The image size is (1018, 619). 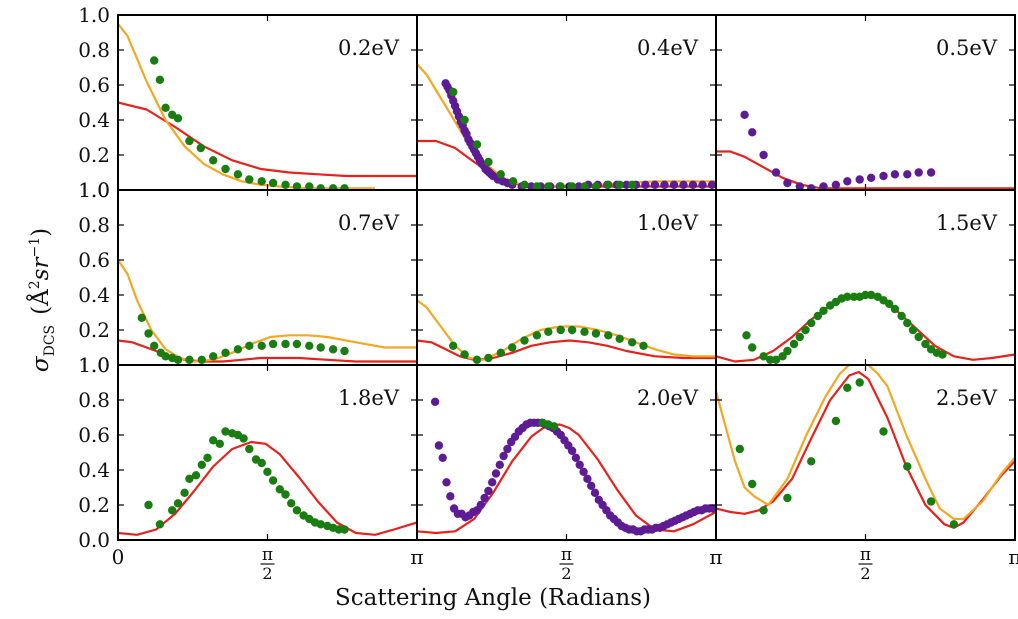 I want to click on y-tick-label: 0.8, so click(x=94, y=225).